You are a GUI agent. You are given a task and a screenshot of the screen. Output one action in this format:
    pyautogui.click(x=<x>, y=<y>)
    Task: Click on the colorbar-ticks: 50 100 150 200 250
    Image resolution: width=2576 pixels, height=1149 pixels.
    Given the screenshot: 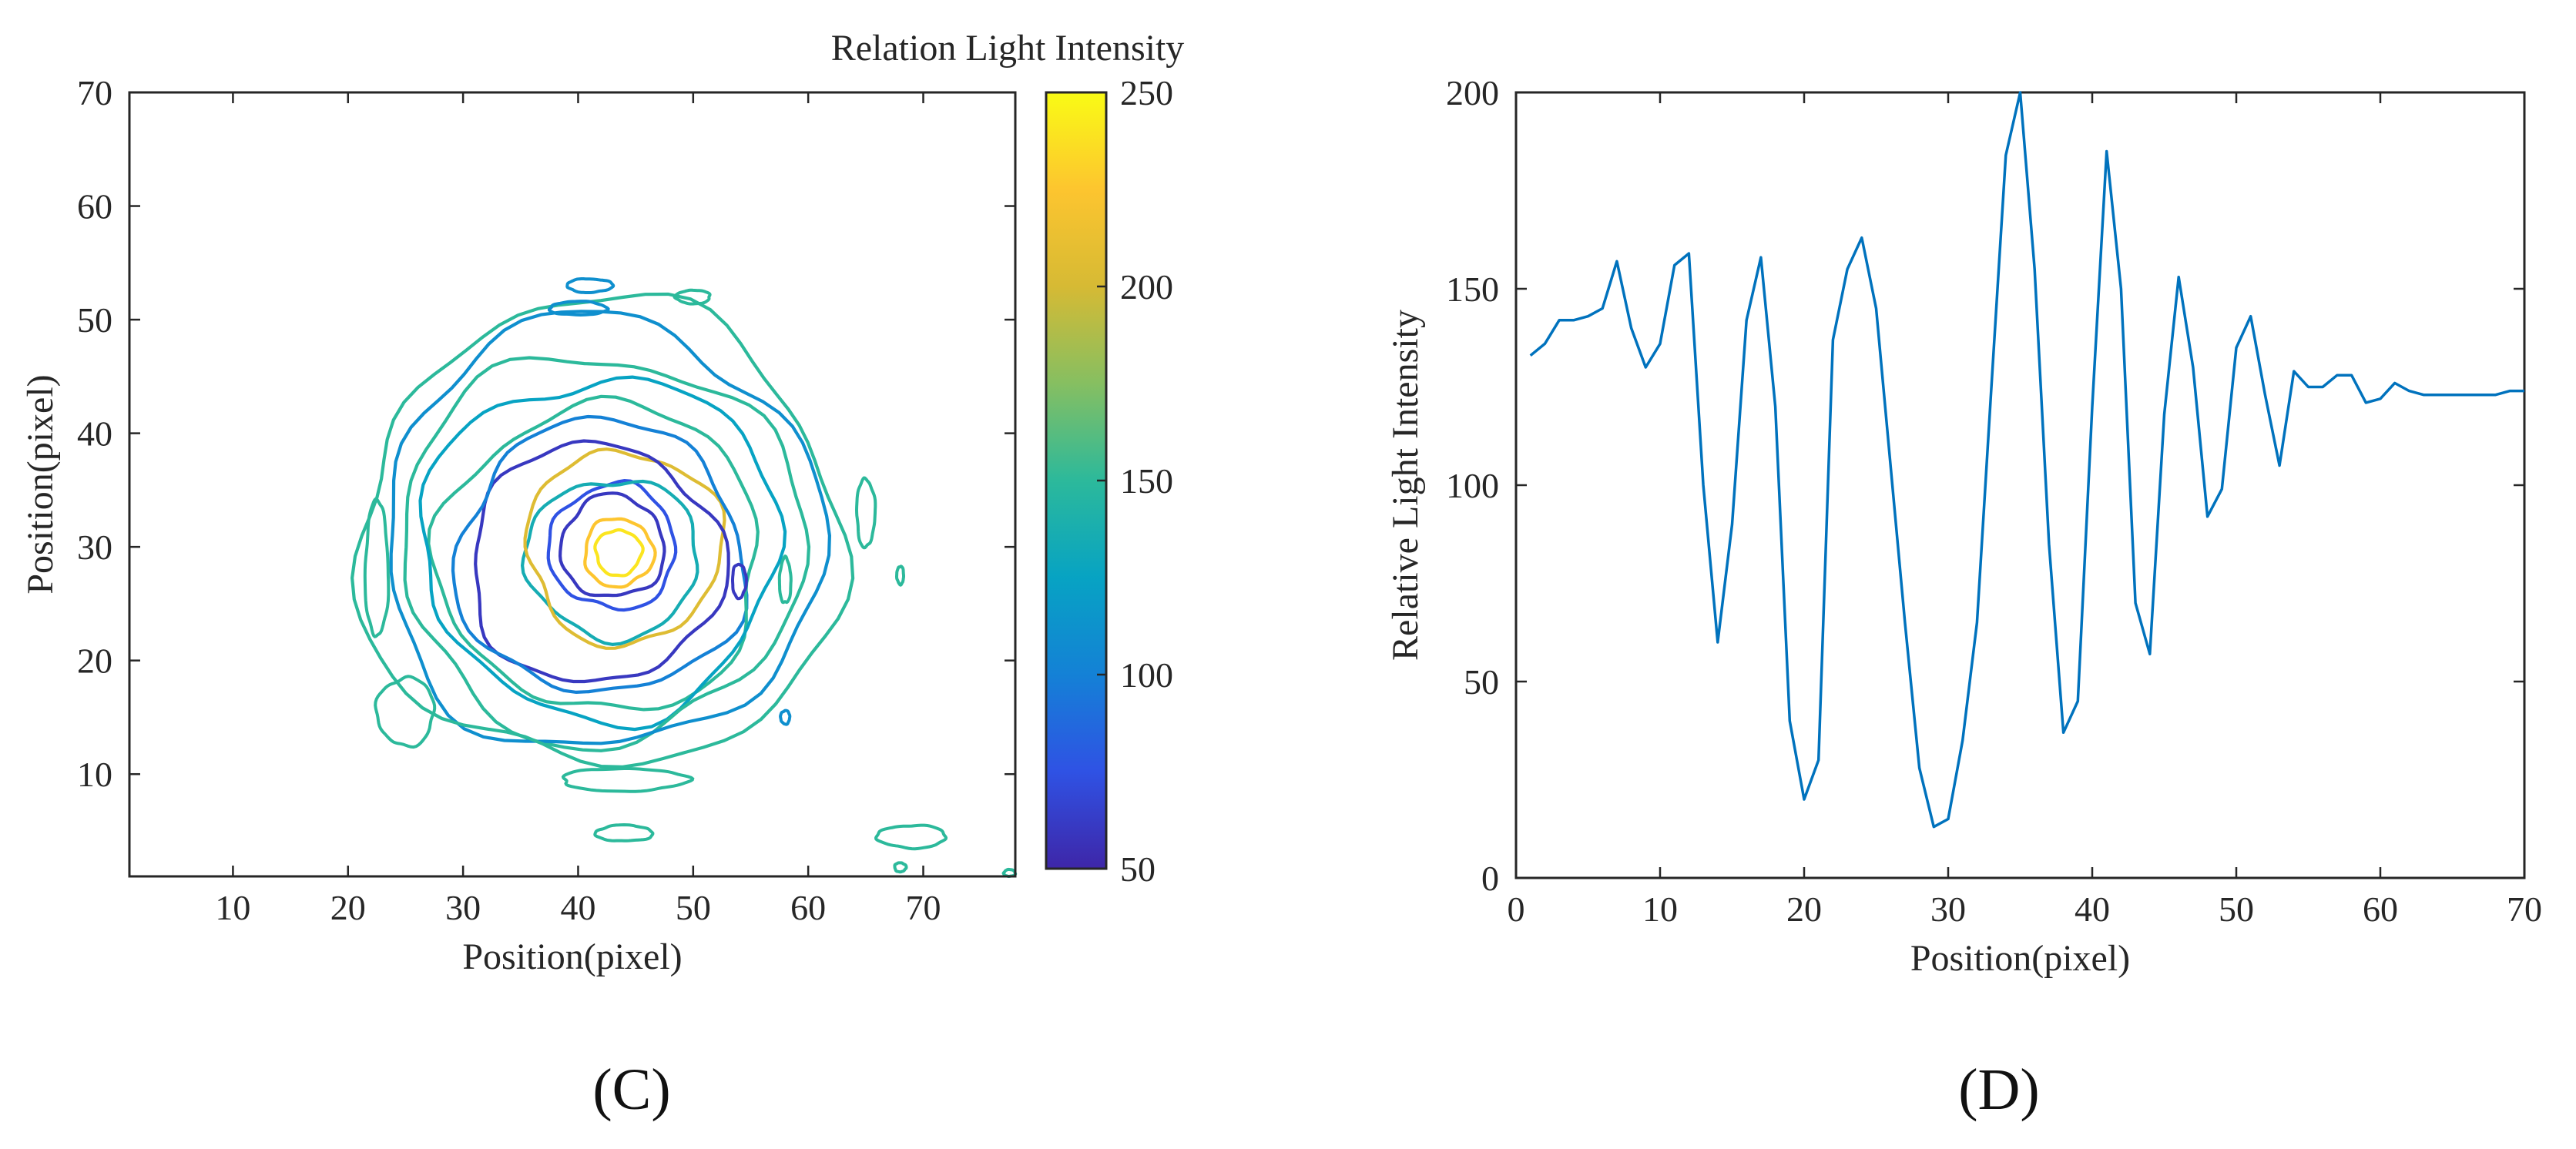 What is the action you would take?
    pyautogui.click(x=1135, y=481)
    